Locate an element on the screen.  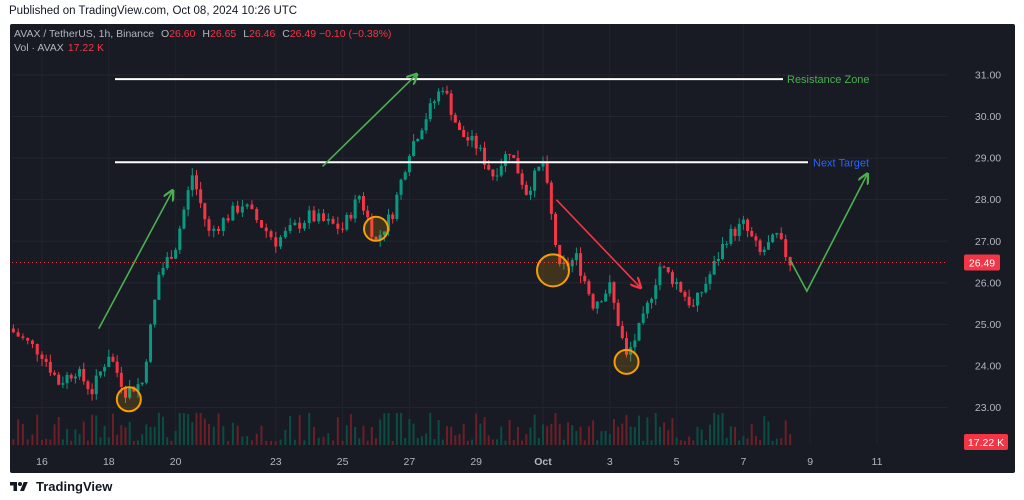
close-value: 26.49 is located at coordinates (303, 34).